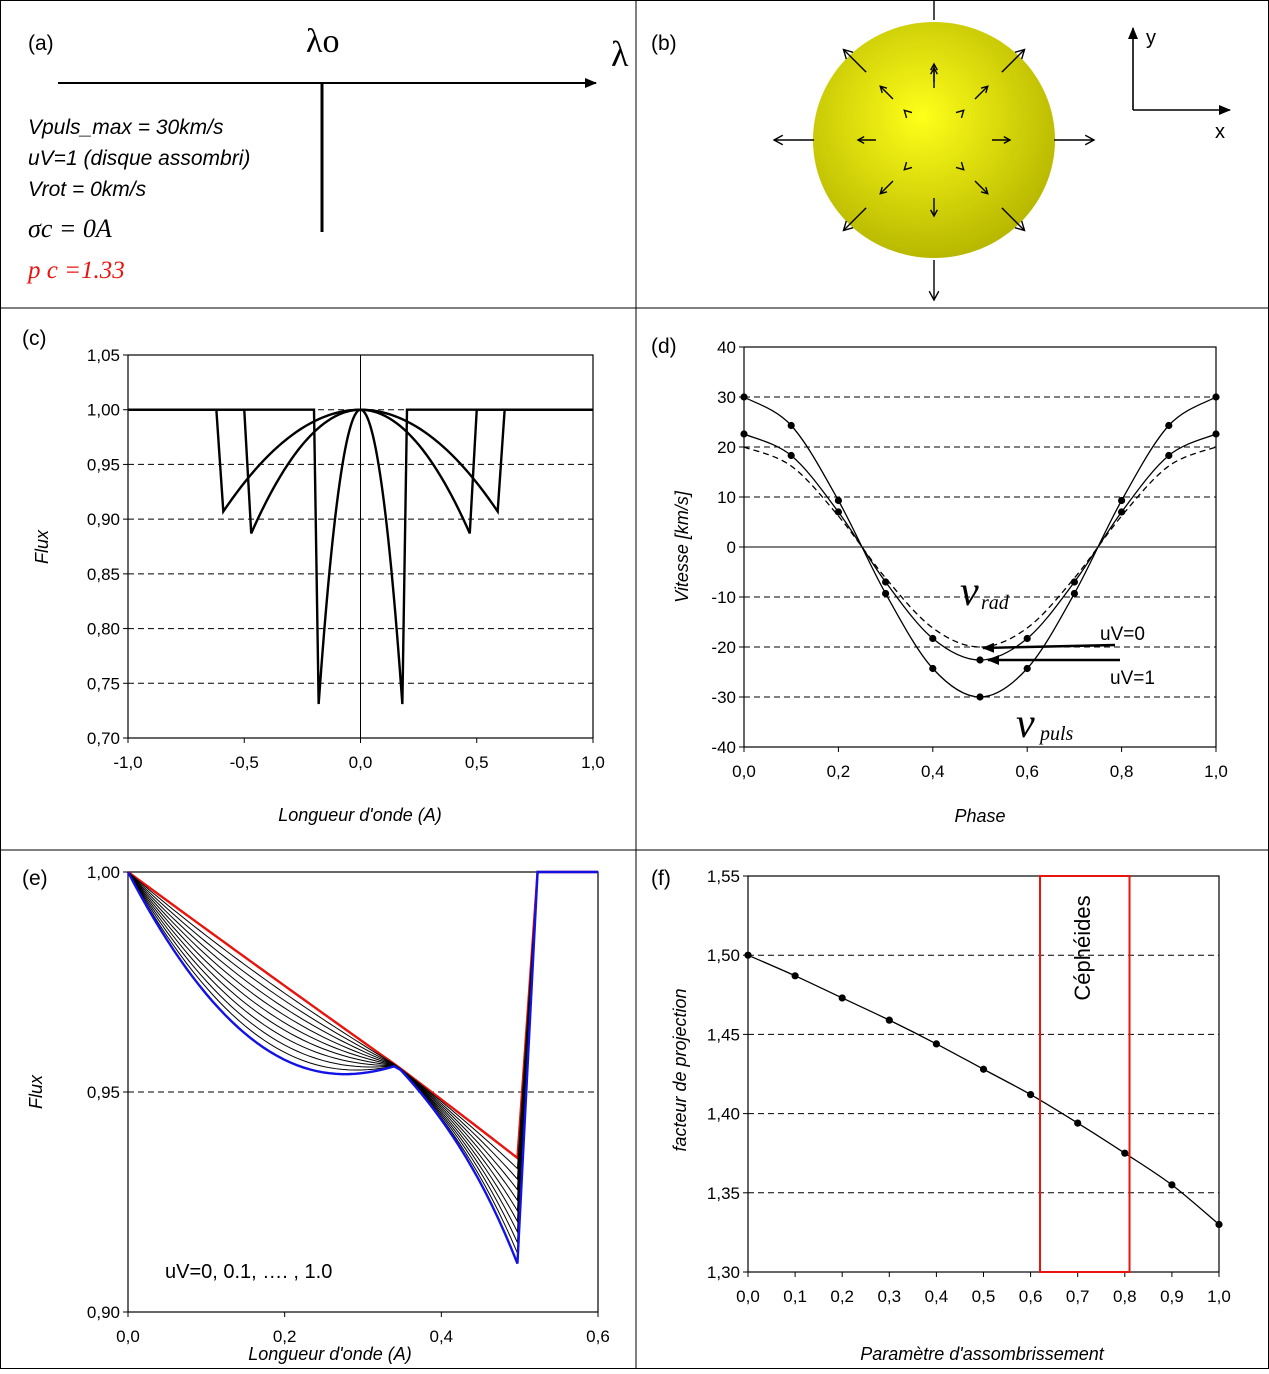 The width and height of the screenshot is (1269, 1374). I want to click on vpuls-symbol: v, so click(1025, 724).